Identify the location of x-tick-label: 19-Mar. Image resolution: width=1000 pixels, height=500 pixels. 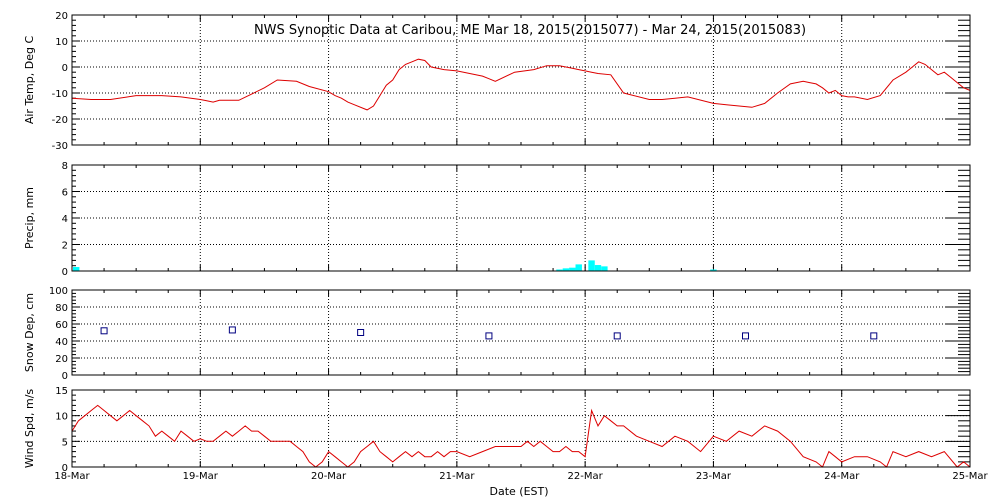
(201, 476).